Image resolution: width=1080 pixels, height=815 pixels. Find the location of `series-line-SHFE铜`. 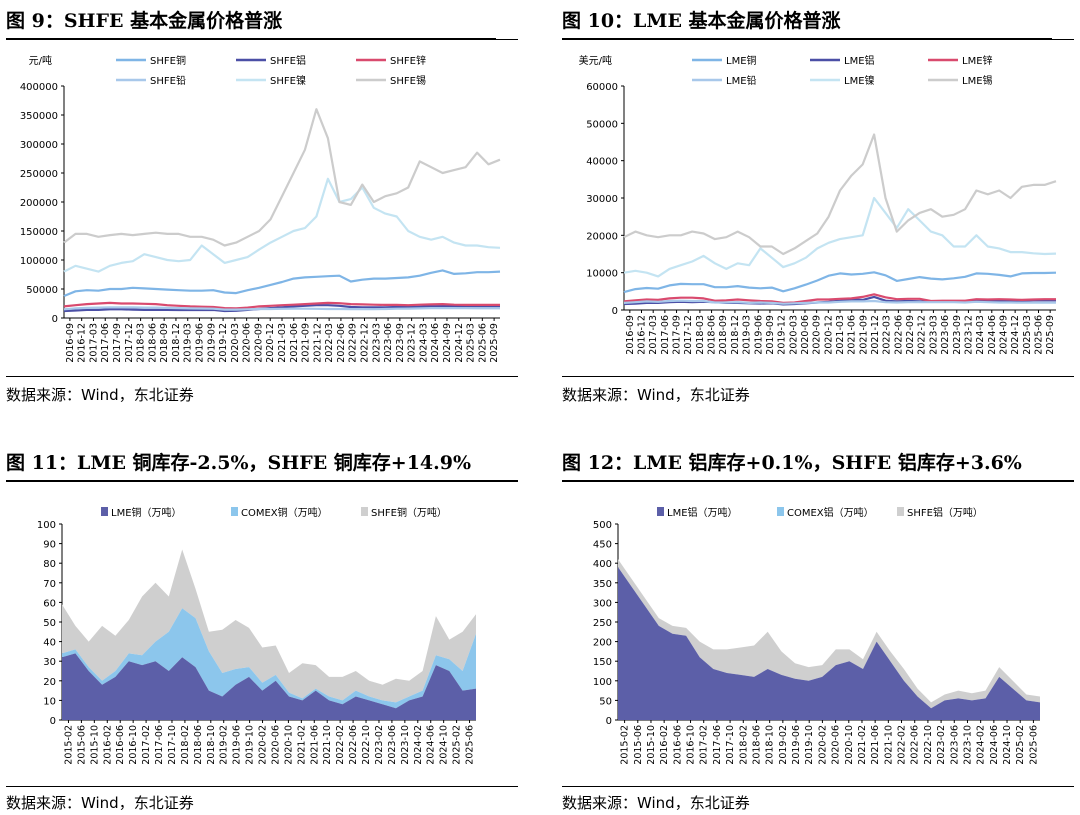

series-line-SHFE铜 is located at coordinates (282, 283).